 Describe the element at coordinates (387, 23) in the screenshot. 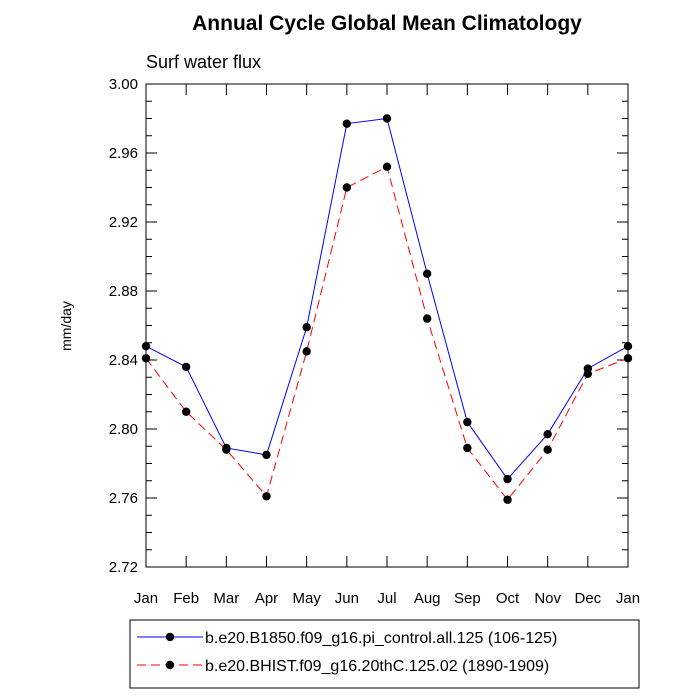

I see `chart-title: Annual Cycle Global Mean Climatology` at that location.